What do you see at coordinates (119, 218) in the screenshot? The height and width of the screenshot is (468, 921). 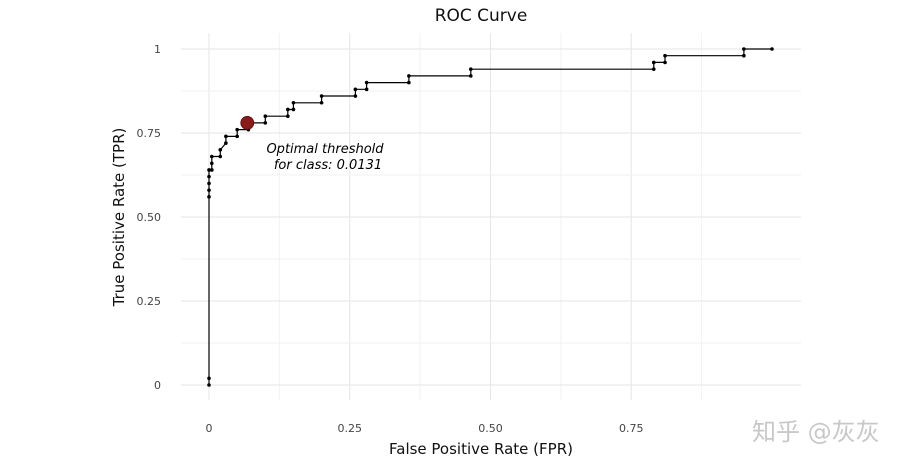 I see `y-axis-label: True Positive Rate (TPR)` at bounding box center [119, 218].